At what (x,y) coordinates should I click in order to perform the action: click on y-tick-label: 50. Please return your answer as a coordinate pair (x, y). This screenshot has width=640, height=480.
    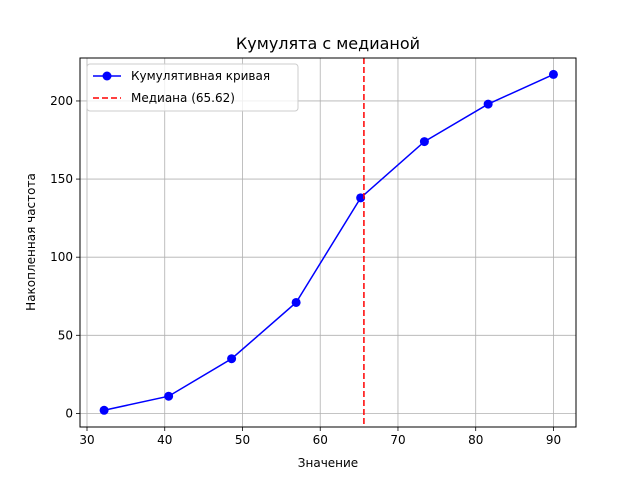
    Looking at the image, I should click on (65, 335).